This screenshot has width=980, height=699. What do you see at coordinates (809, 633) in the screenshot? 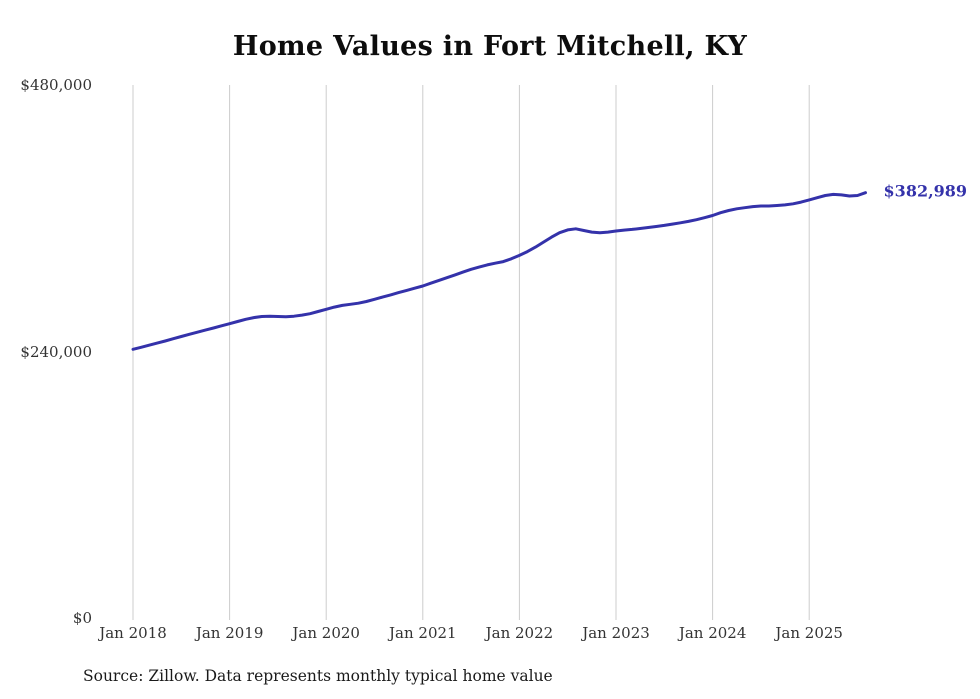
I see `x-axis-tick-label: Jan 2025` at bounding box center [809, 633].